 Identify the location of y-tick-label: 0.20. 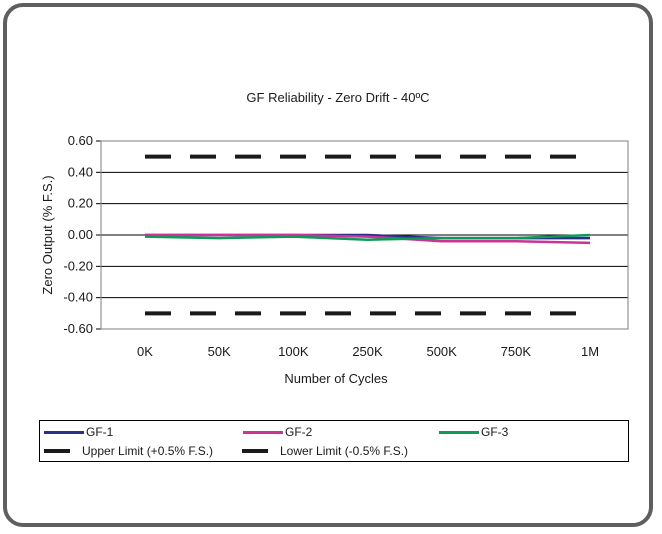
(80, 203).